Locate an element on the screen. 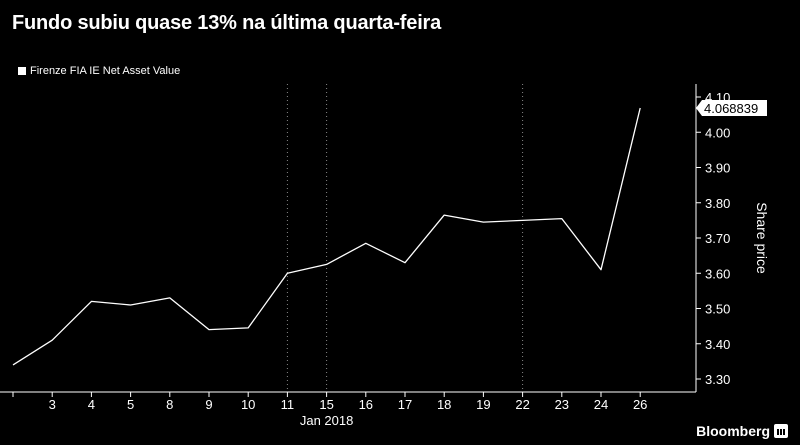 This screenshot has height=445, width=800. legend-swatch is located at coordinates (22, 71).